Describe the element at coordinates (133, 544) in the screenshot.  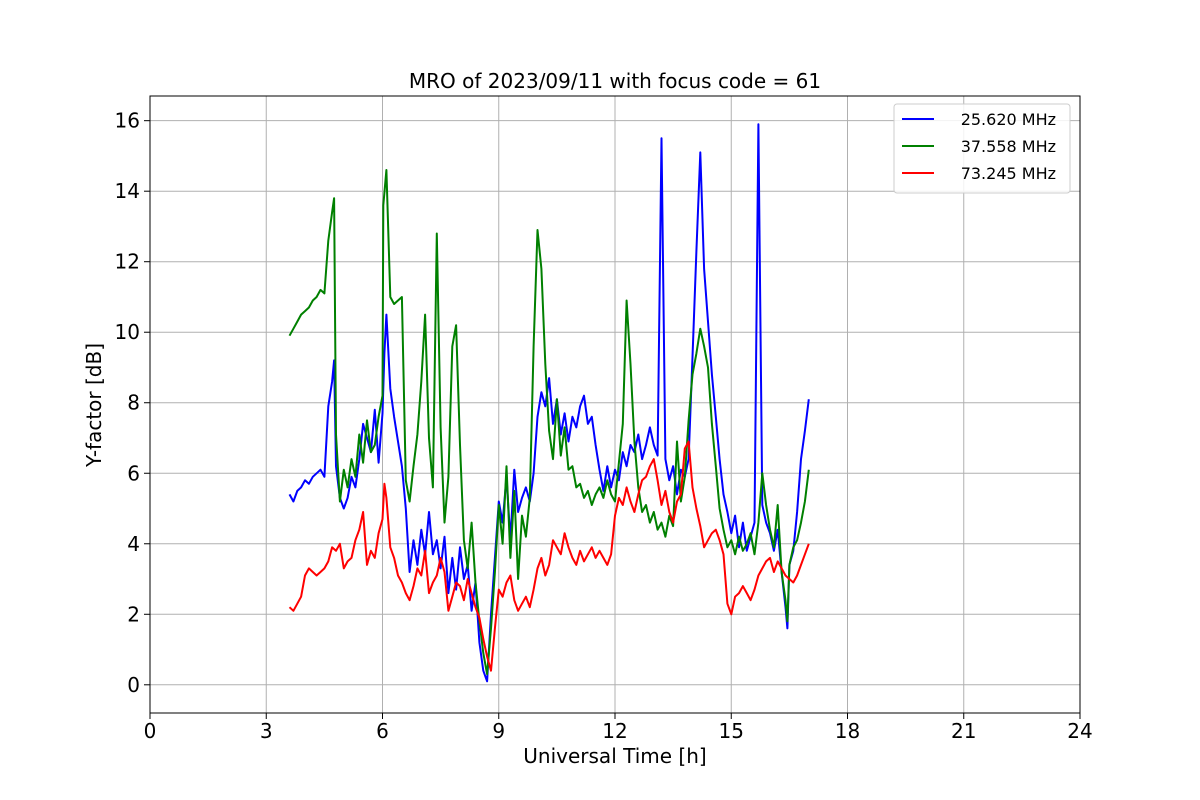
I see `y-tick-label: 4` at that location.